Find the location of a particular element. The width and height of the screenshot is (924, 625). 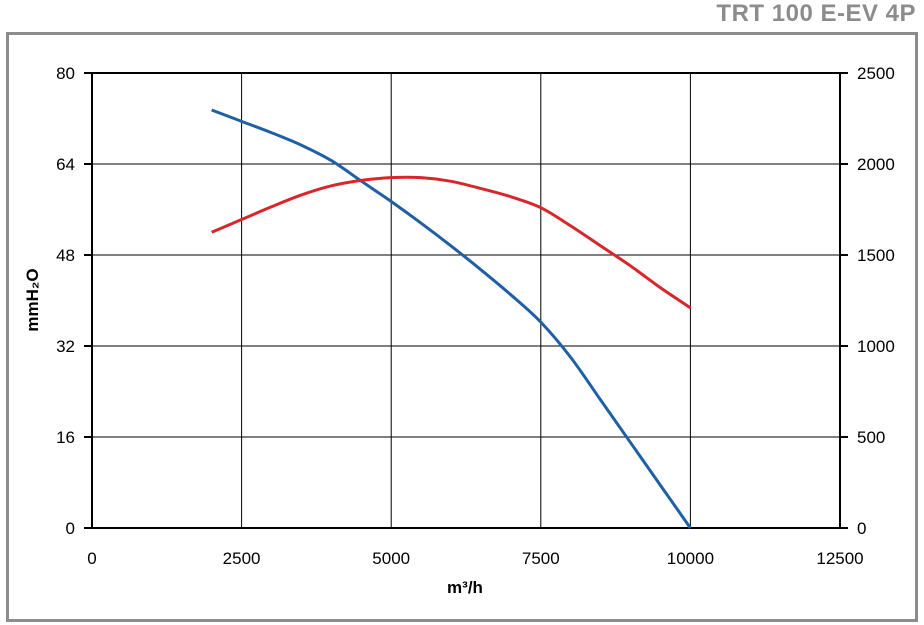

y-left-tick-label: 48 is located at coordinates (65, 255).